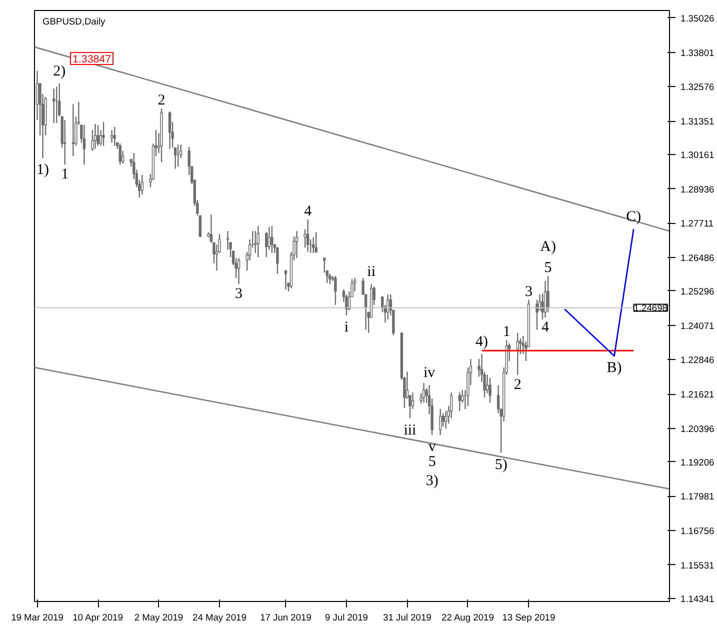 Image resolution: width=717 pixels, height=629 pixels. What do you see at coordinates (501, 464) in the screenshot?
I see `annotation: 5)` at bounding box center [501, 464].